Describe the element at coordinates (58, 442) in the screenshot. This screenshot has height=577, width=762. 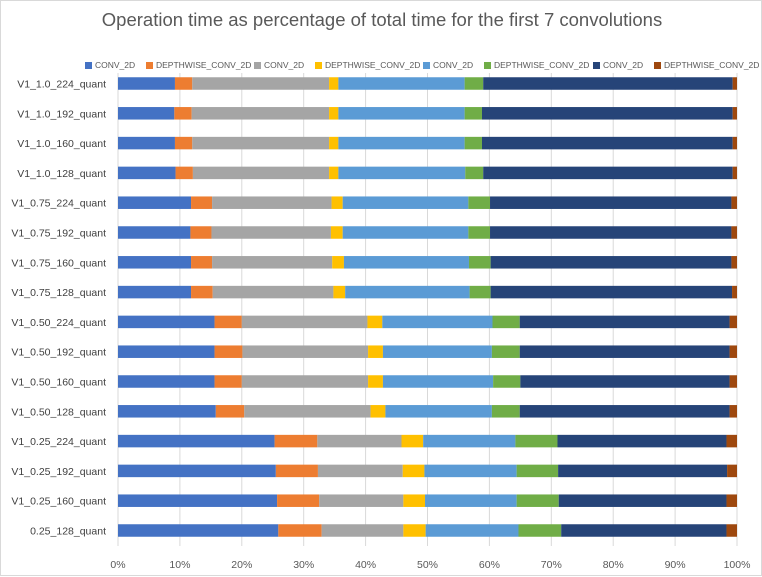
I see `y-category-label: V1_0.25_224_quant` at that location.